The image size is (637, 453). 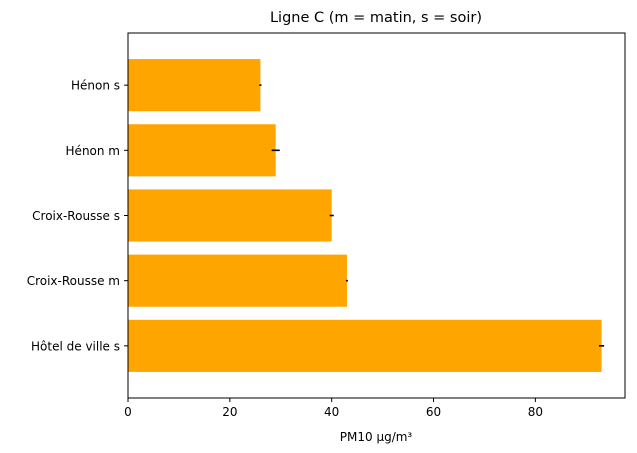 What do you see at coordinates (229, 412) in the screenshot?
I see `x-tick-label: 20` at bounding box center [229, 412].